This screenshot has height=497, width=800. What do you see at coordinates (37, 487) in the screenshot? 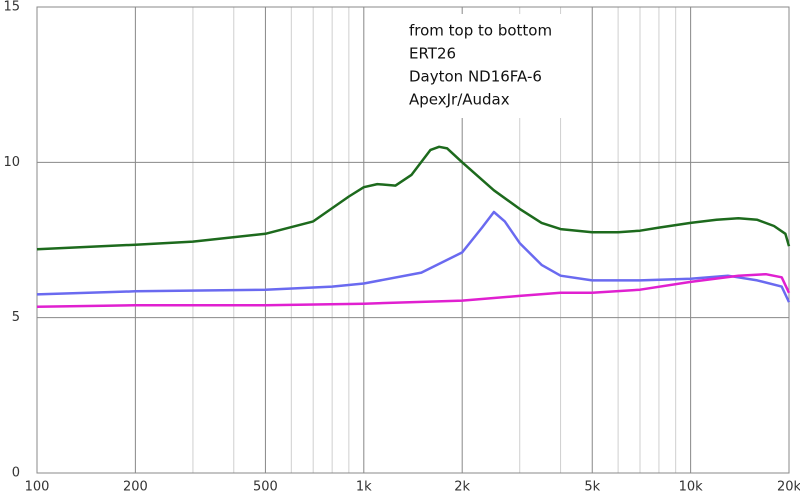
I see `x-tick-label: 100` at bounding box center [37, 487].